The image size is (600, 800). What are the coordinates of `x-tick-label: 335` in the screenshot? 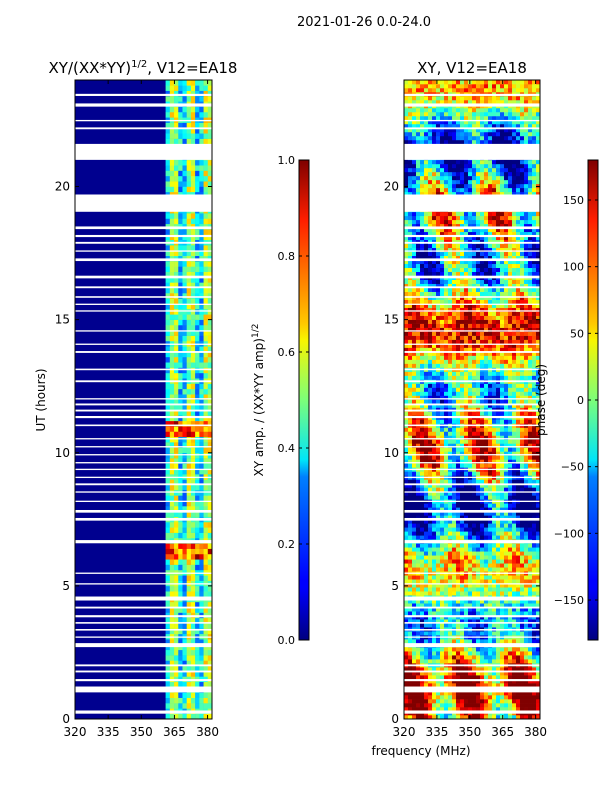 It's located at (108, 732).